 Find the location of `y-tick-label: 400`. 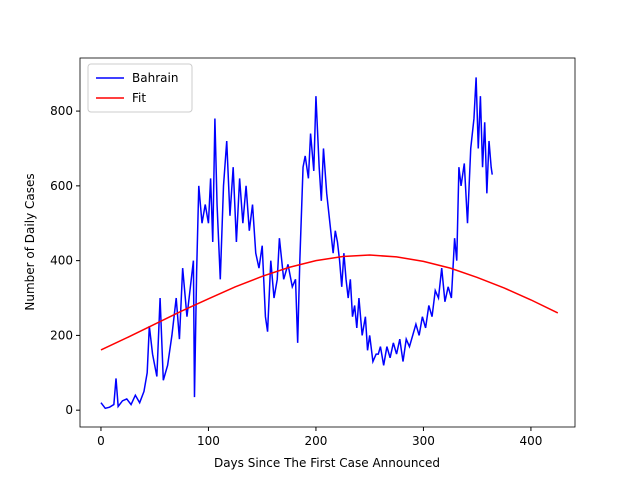

y-tick-label: 400 is located at coordinates (61, 261).